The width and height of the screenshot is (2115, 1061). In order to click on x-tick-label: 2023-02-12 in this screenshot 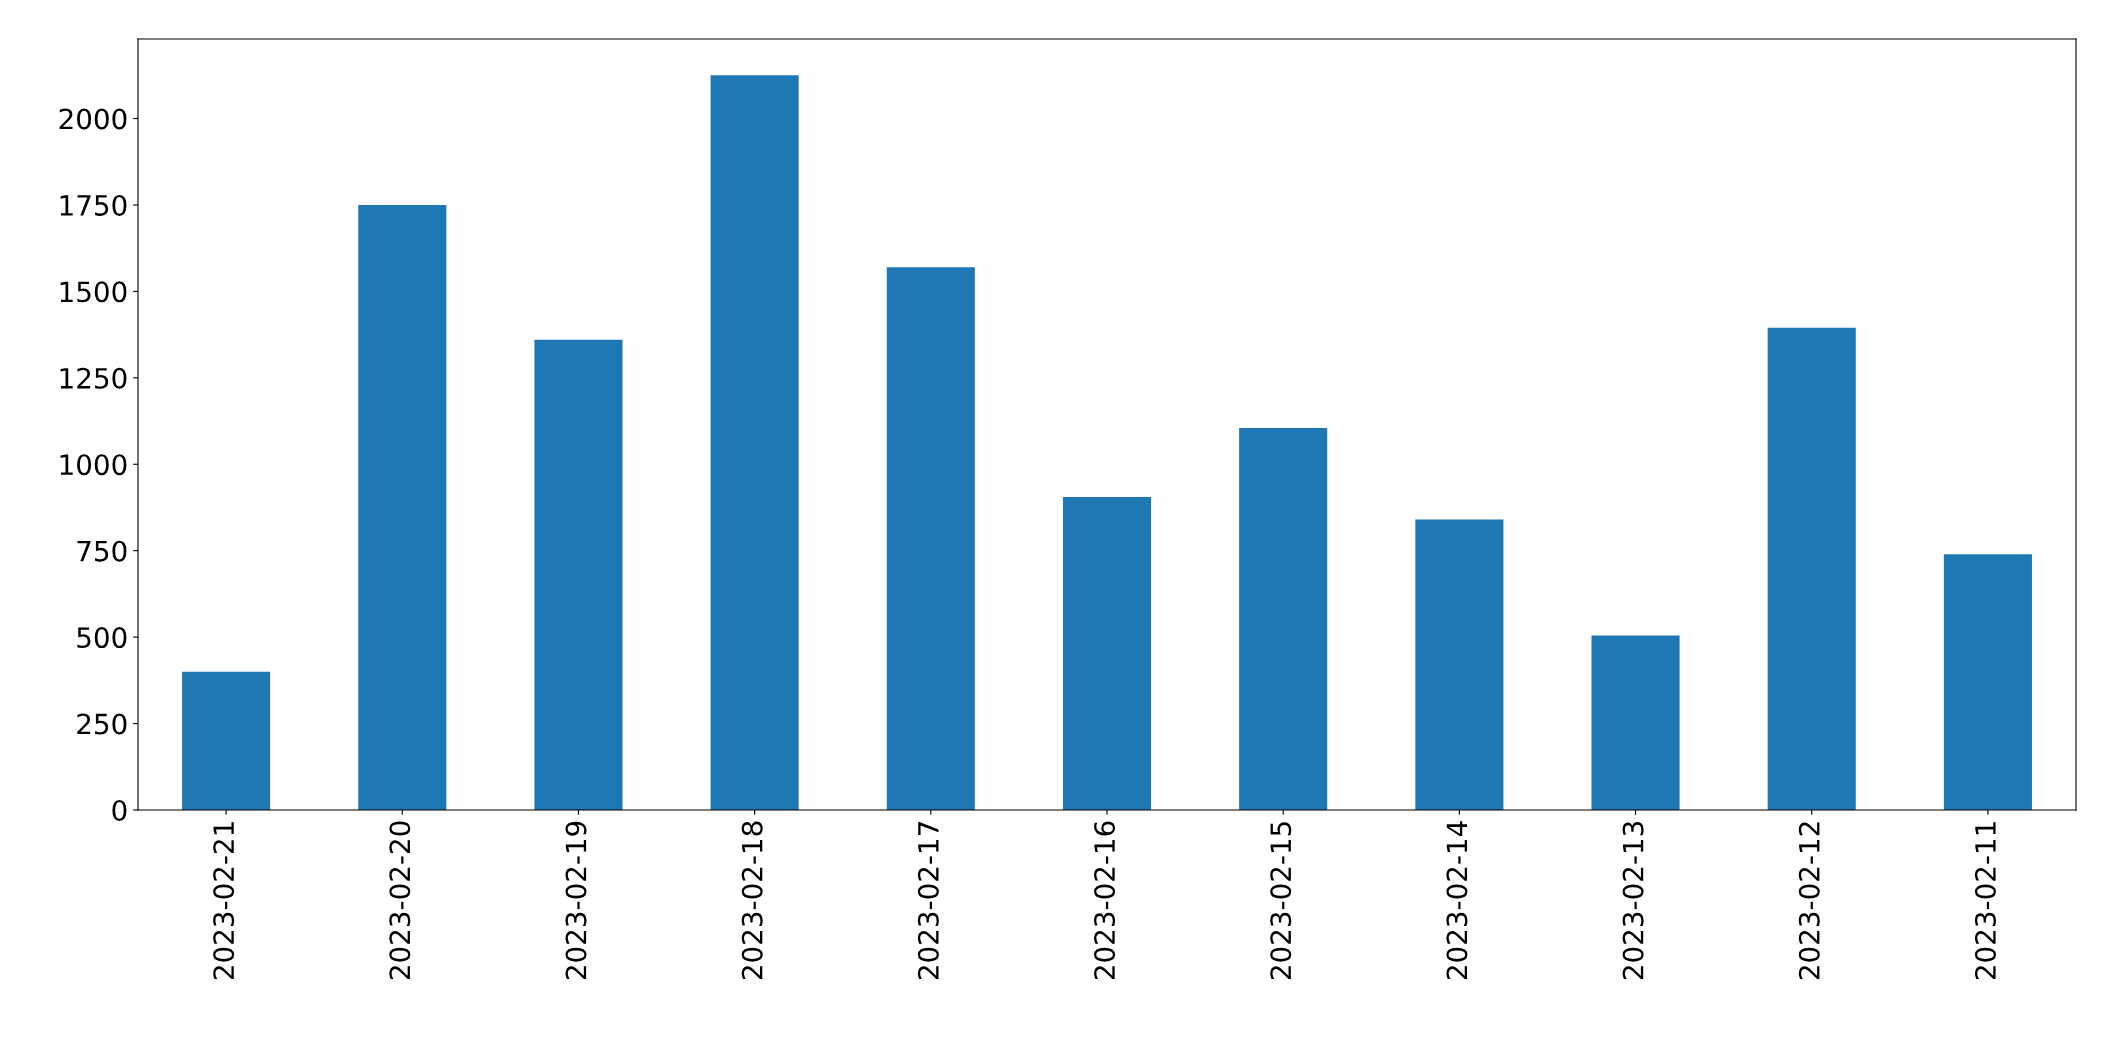, I will do `click(1809, 901)`.